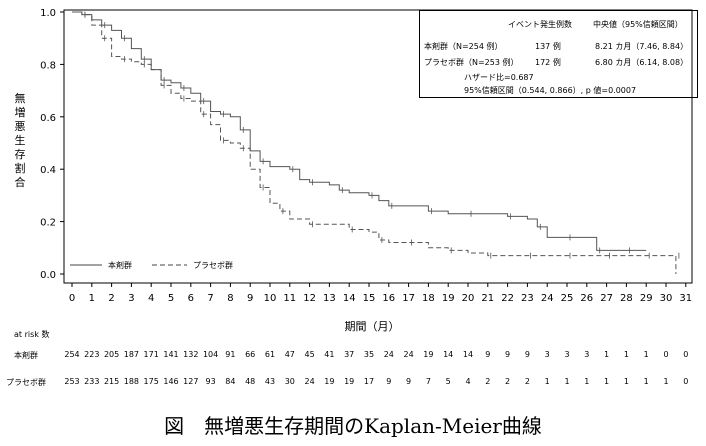  Describe the element at coordinates (250, 298) in the screenshot. I see `x-tick-label: 9` at that location.